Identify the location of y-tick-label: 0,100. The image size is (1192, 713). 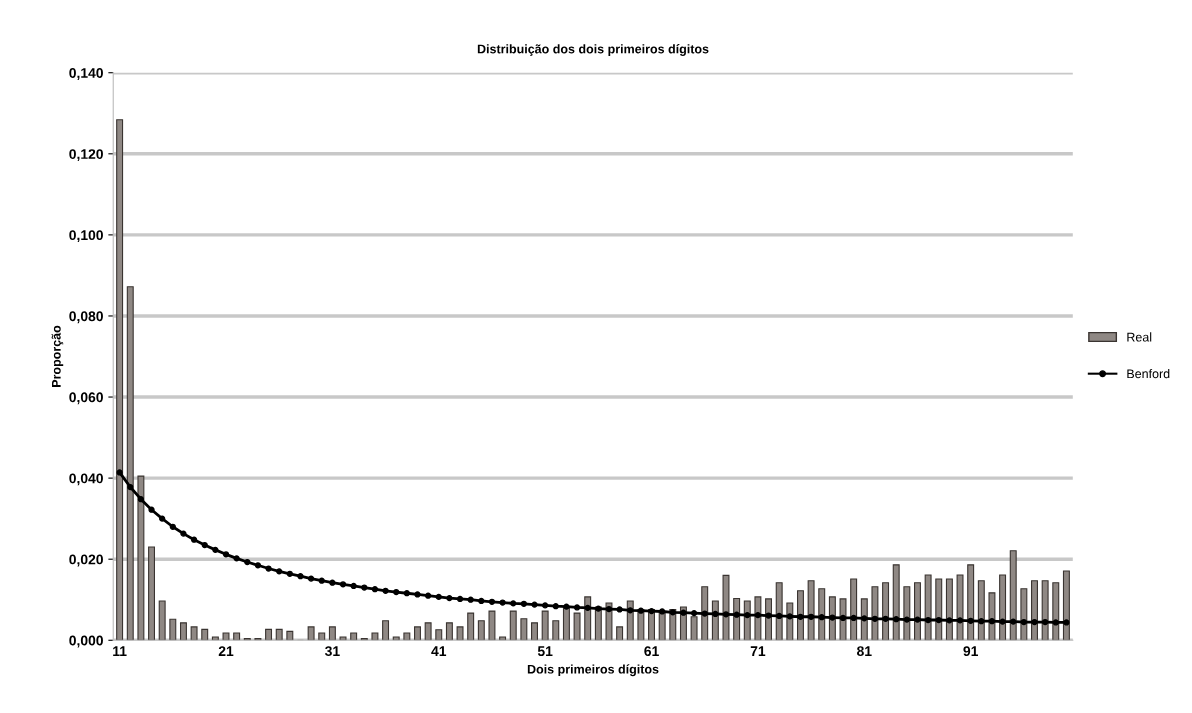
(86, 236).